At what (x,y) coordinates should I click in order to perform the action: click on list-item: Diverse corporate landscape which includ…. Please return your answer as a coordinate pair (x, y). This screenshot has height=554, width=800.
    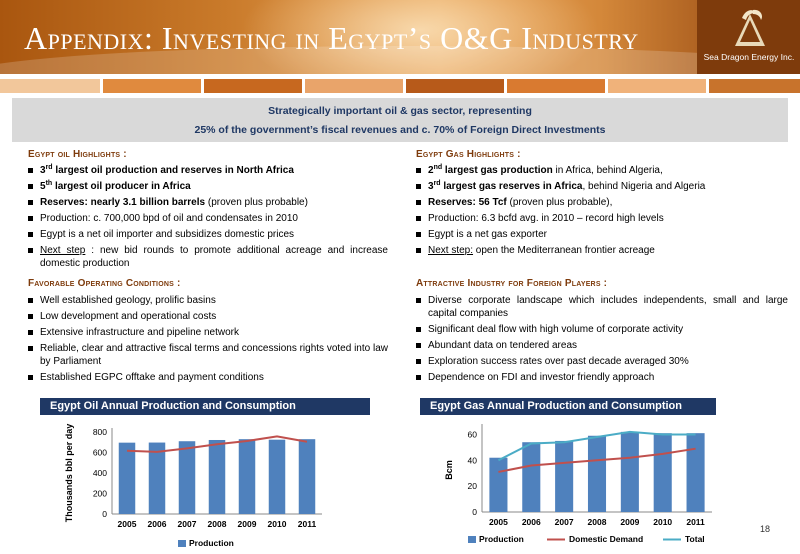
    Looking at the image, I should click on (602, 307).